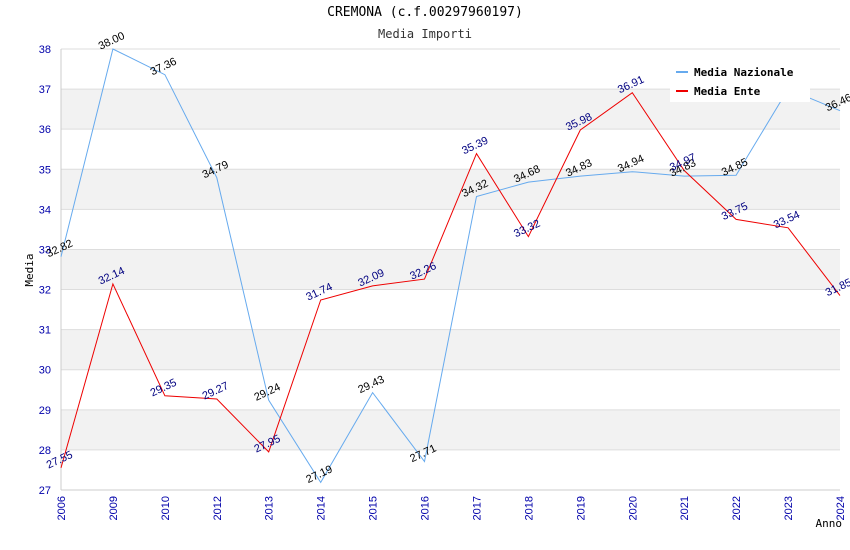  What do you see at coordinates (114, 508) in the screenshot?
I see `x-tick-label: 2009` at bounding box center [114, 508].